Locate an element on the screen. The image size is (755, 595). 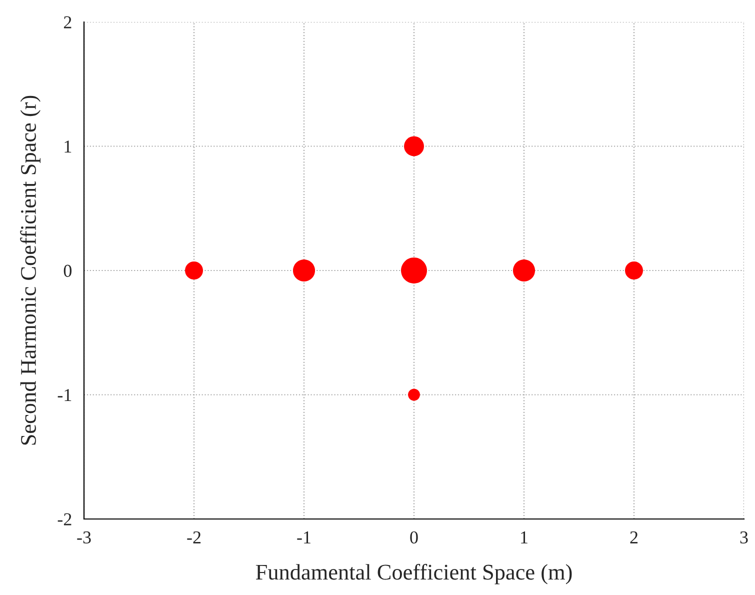
x-tick-label: -2 is located at coordinates (194, 537).